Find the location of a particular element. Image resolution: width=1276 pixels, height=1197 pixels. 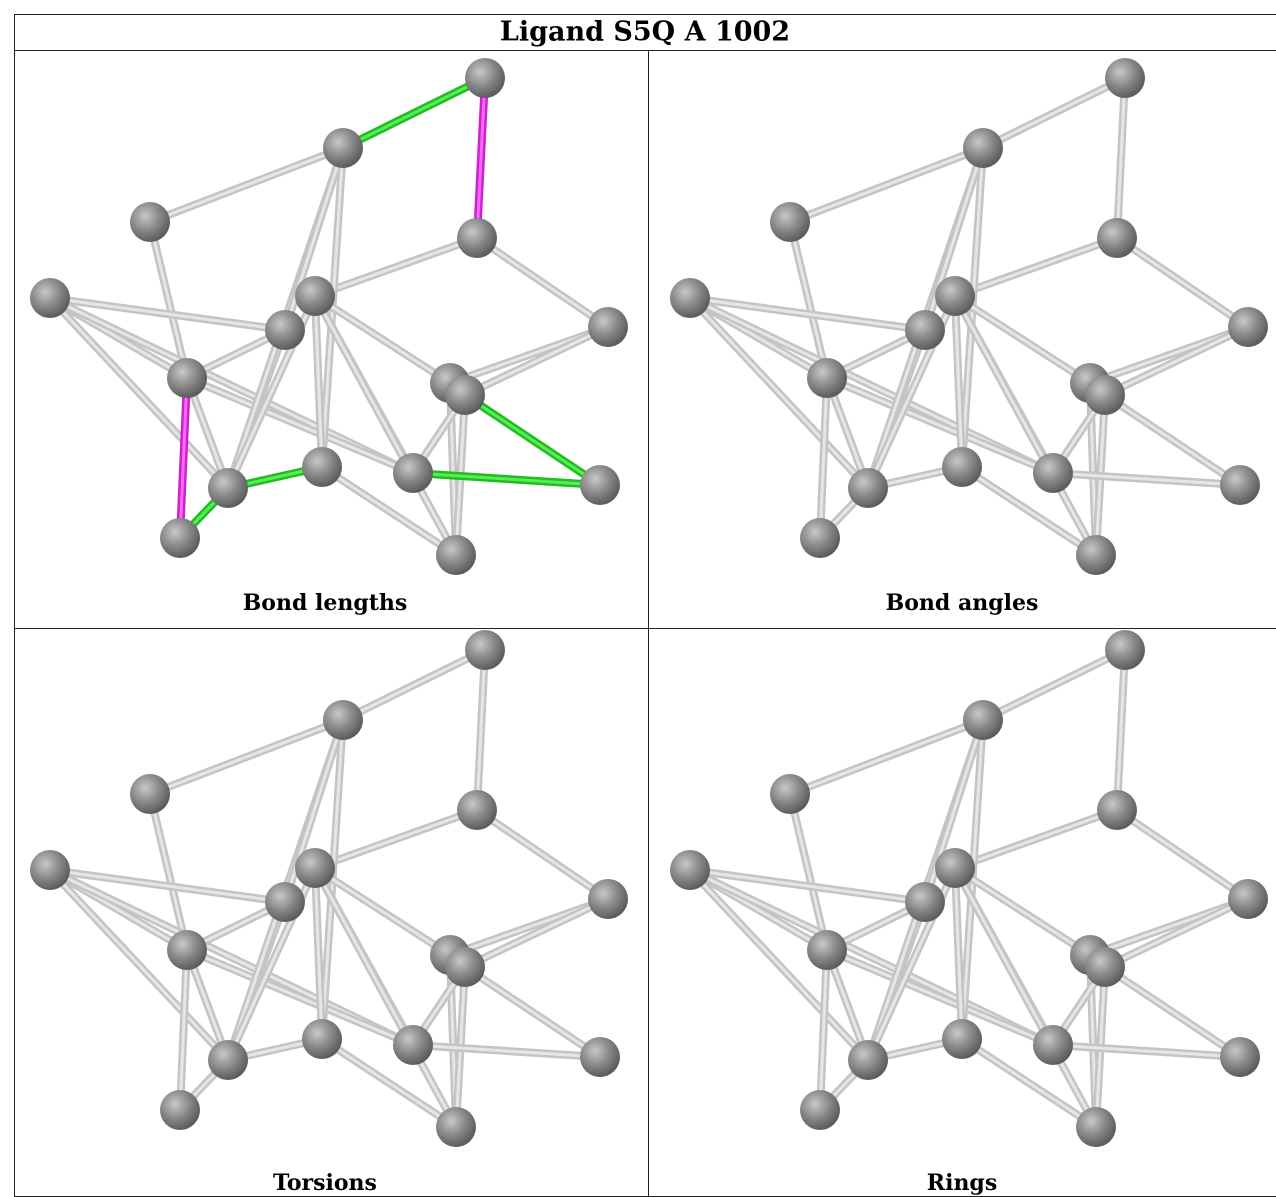

panel-label: Bond lengths is located at coordinates (325, 603).